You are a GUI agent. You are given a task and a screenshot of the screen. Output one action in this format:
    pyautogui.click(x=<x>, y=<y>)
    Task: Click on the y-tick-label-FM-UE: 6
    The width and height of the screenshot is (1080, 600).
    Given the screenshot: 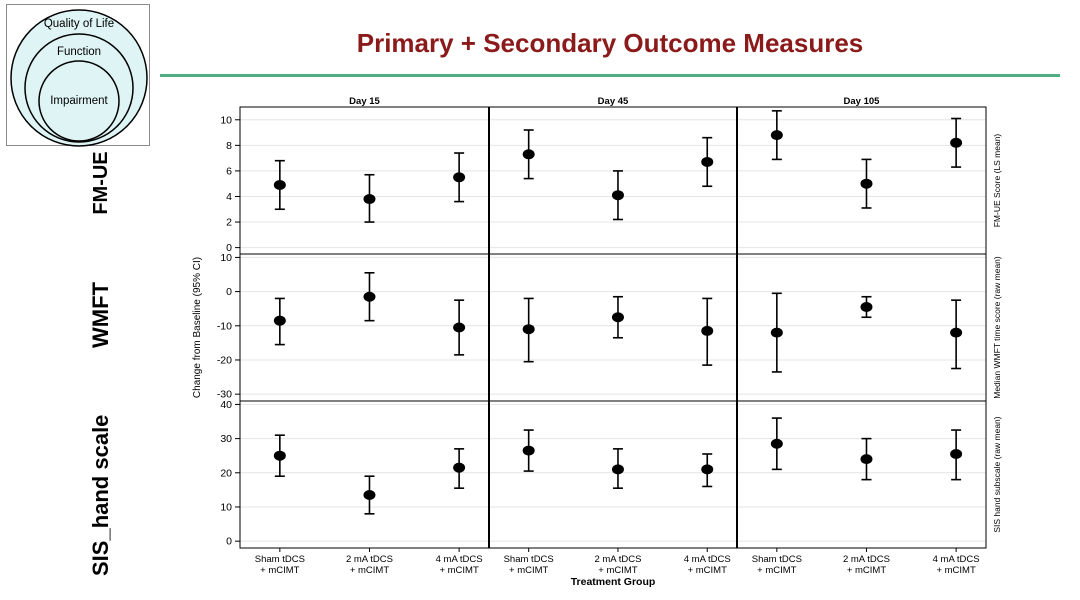 What is the action you would take?
    pyautogui.click(x=229, y=171)
    